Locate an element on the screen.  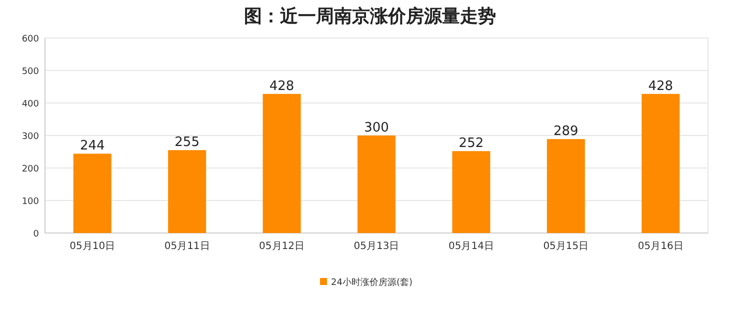
x-tick-label: 05月12日 is located at coordinates (282, 246).